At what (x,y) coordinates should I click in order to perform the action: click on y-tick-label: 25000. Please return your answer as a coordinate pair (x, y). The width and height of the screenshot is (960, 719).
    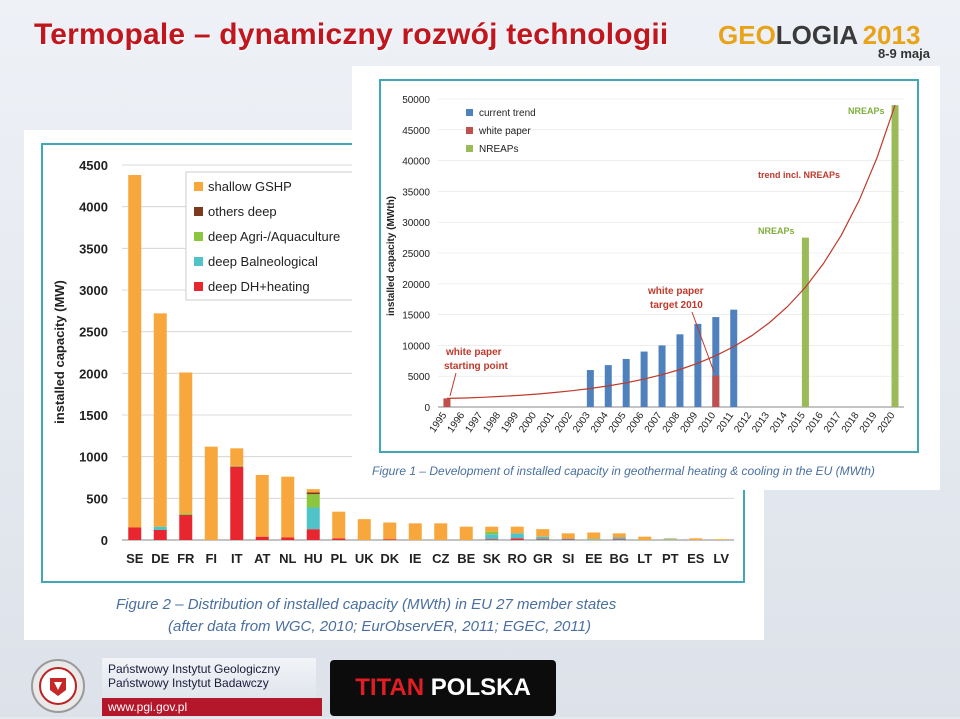
    Looking at the image, I should click on (416, 254).